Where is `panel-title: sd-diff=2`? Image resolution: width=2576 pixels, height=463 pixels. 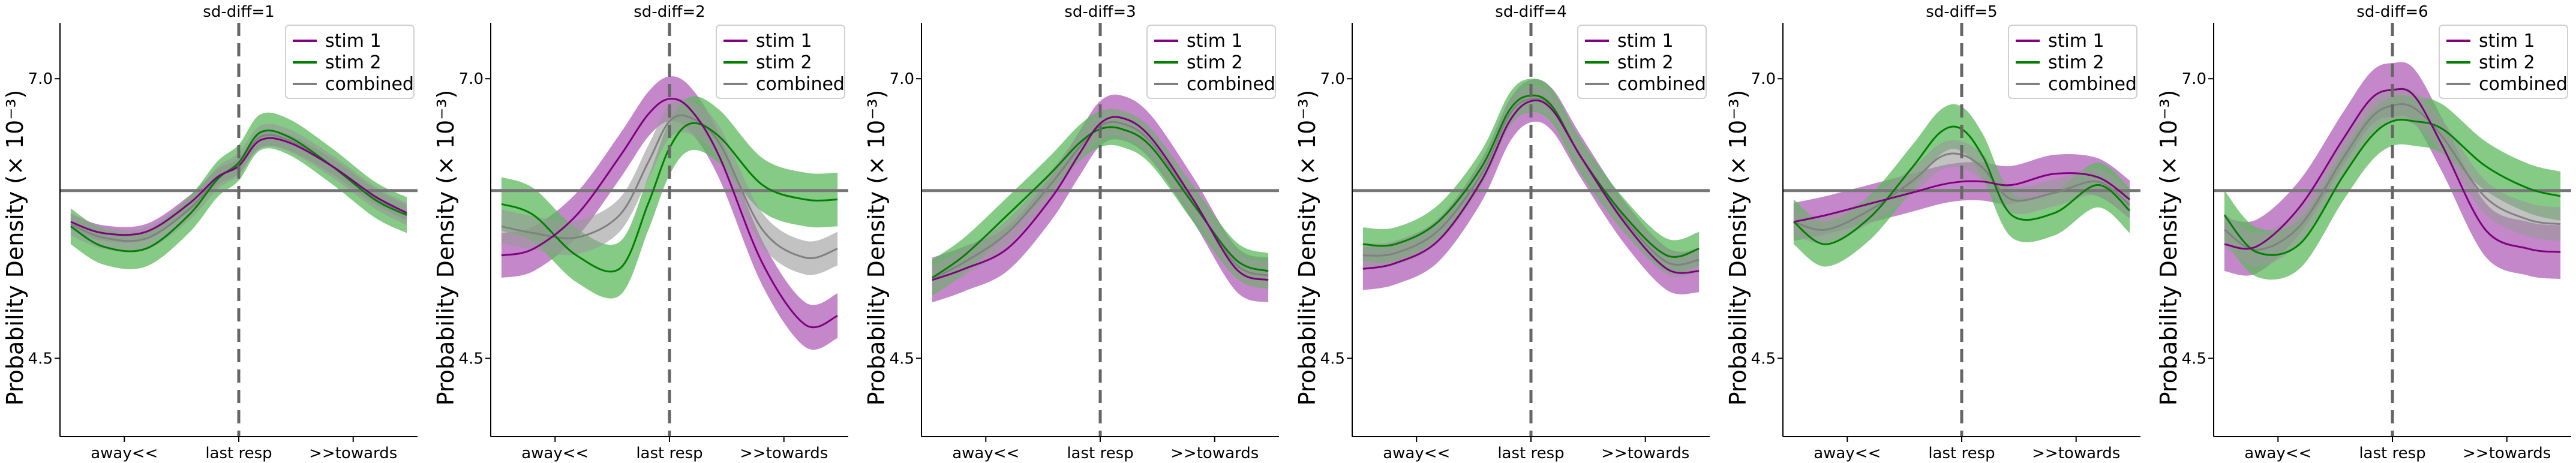
panel-title: sd-diff=2 is located at coordinates (669, 12).